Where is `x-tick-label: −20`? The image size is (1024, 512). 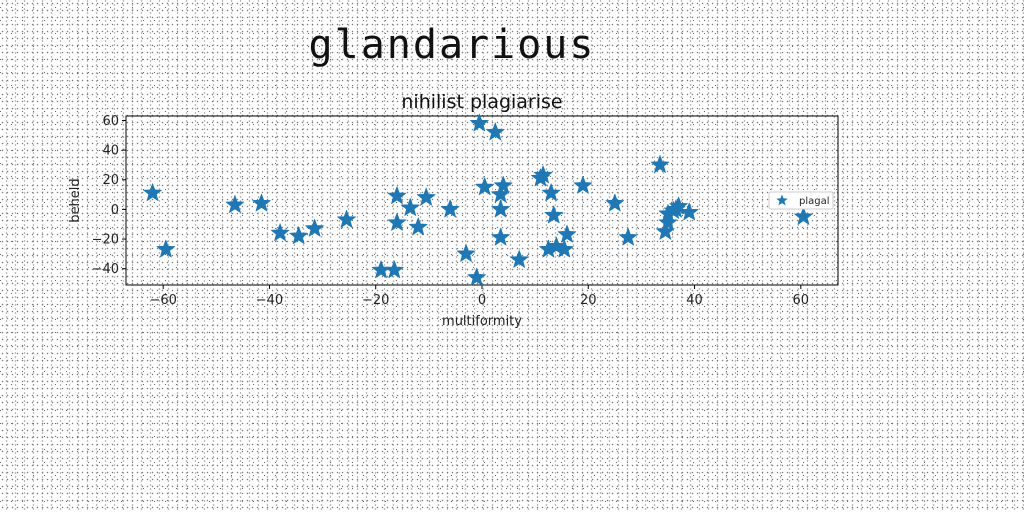
x-tick-label: −20 is located at coordinates (375, 300).